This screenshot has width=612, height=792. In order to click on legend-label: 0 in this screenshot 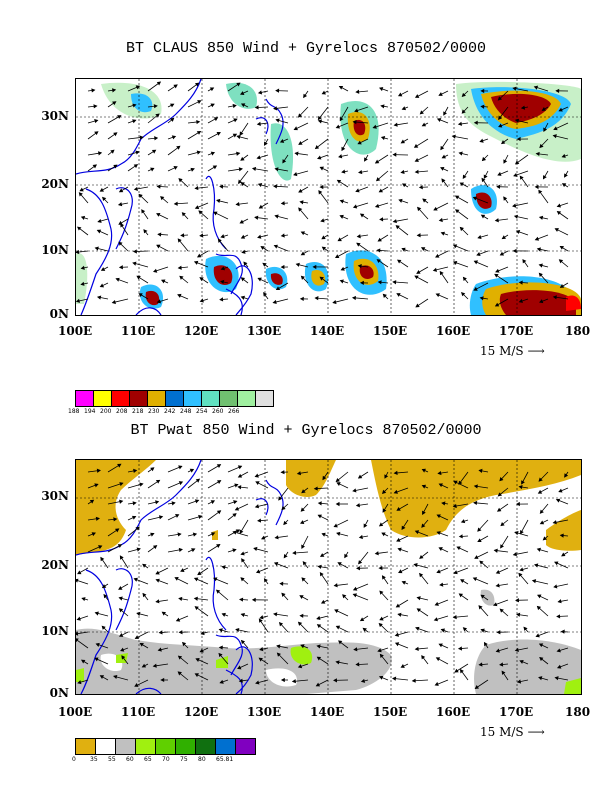, I will do `click(74, 759)`.